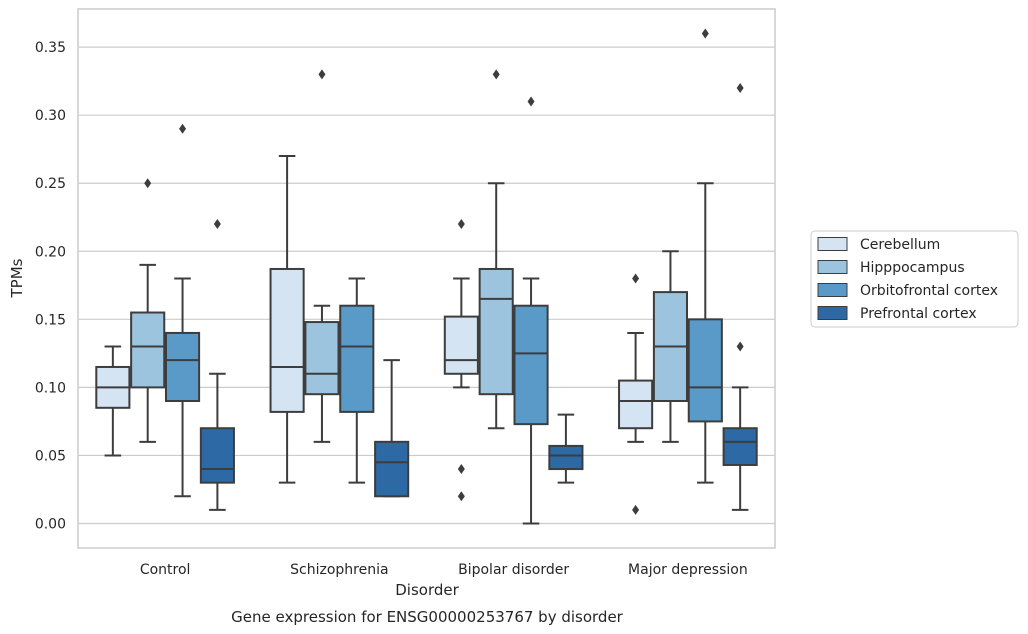  What do you see at coordinates (339, 570) in the screenshot?
I see `x-tick-label: Schizophrenia` at bounding box center [339, 570].